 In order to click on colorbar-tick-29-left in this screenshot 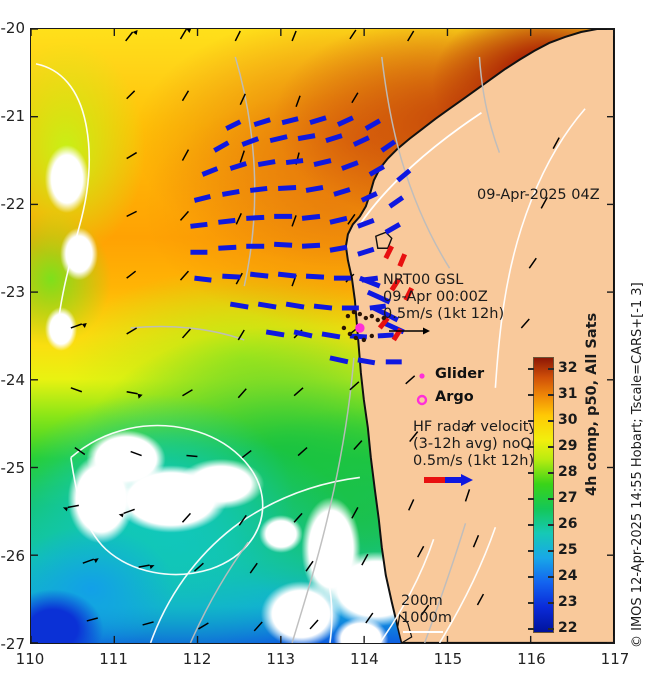, I will do `click(531, 447)`.